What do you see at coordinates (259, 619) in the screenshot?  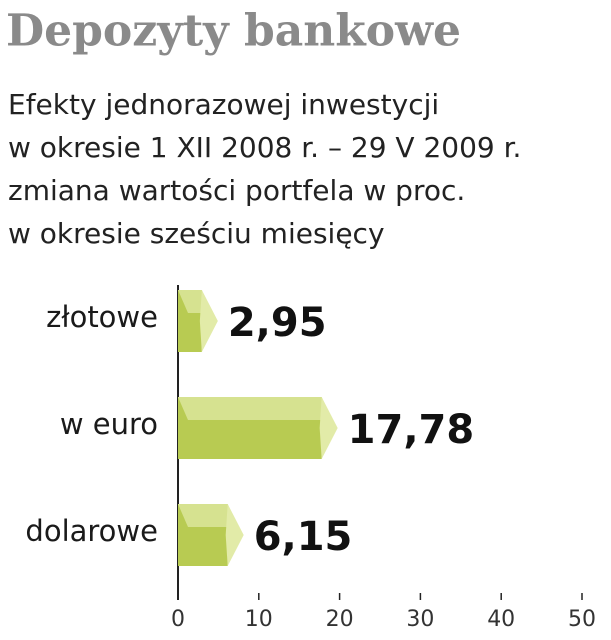 I see `x-tick-label: 10` at bounding box center [259, 619].